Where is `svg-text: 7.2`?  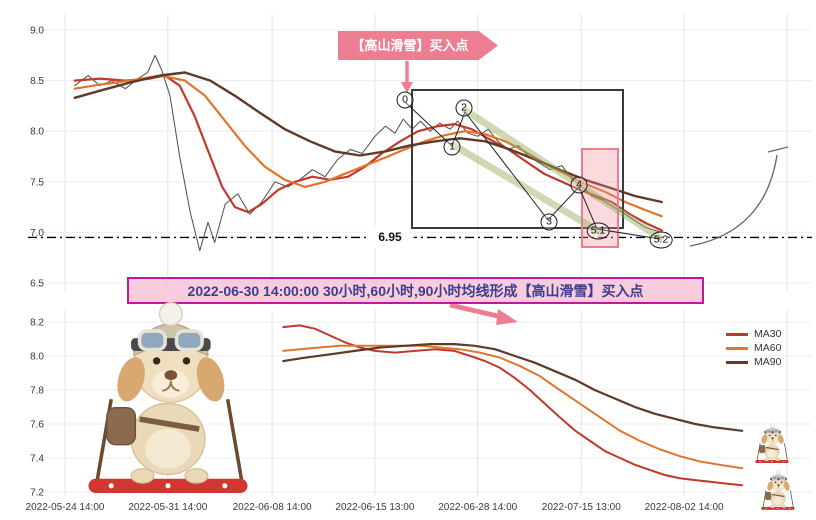
svg-text: 7.2 is located at coordinates (37, 493).